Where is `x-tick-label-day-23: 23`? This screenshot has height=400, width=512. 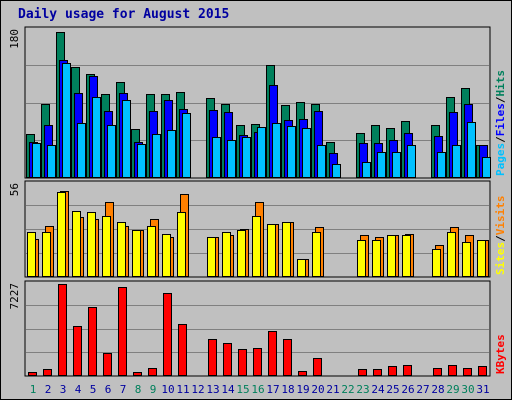 x-tick-label-day-23: 23 is located at coordinates (362, 389).